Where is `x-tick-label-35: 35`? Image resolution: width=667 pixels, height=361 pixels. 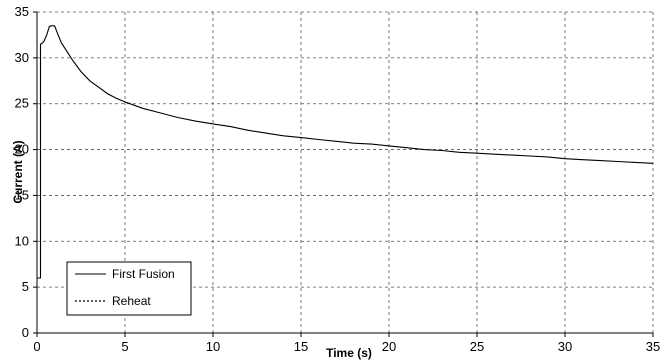 x-tick-label-35: 35 is located at coordinates (653, 346).